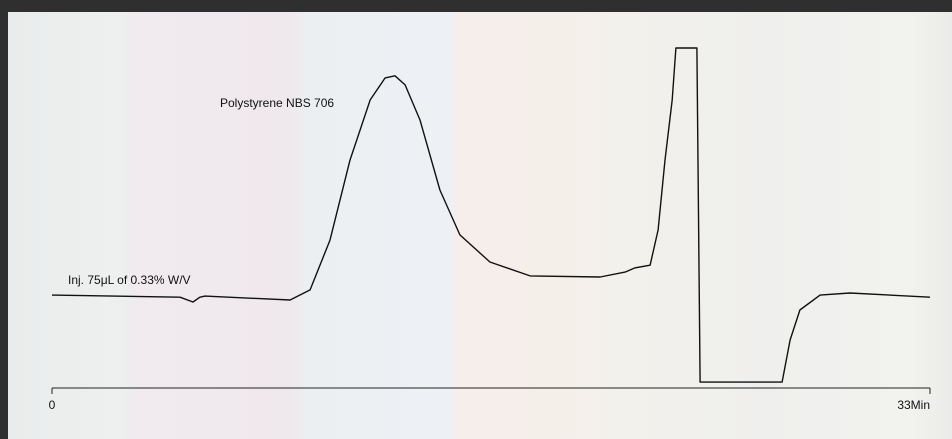  I want to click on annotation: Polystyrene NBS 706, so click(277, 103).